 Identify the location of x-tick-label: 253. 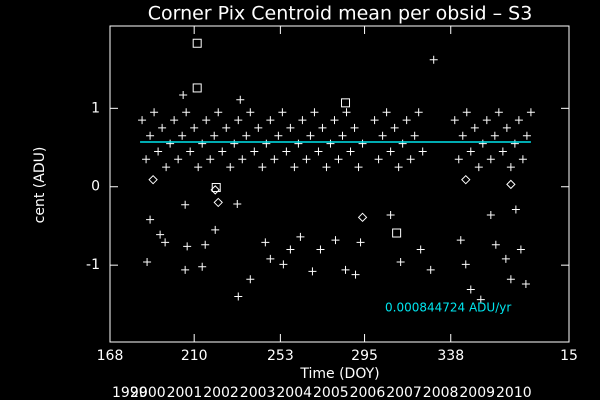
(280, 356).